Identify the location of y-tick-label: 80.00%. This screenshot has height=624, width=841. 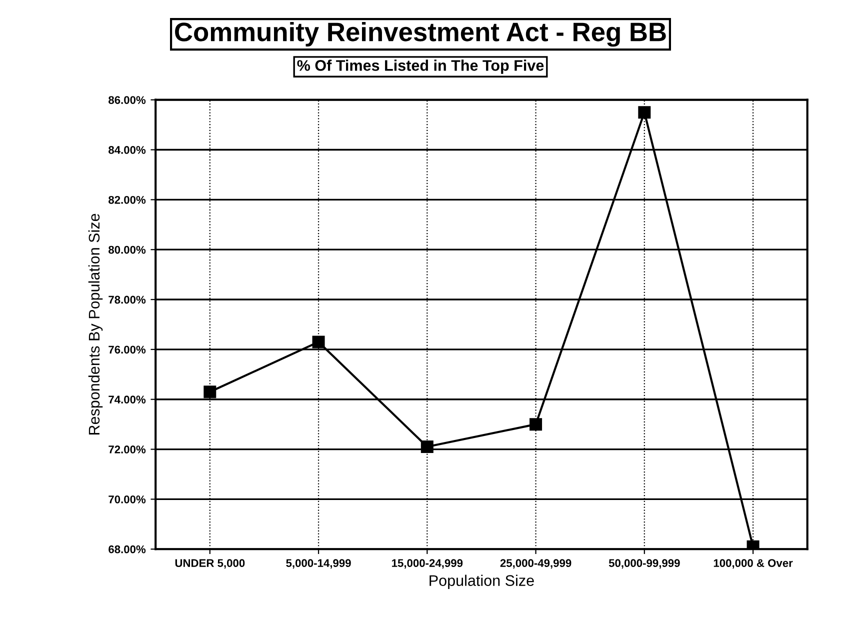
(127, 250).